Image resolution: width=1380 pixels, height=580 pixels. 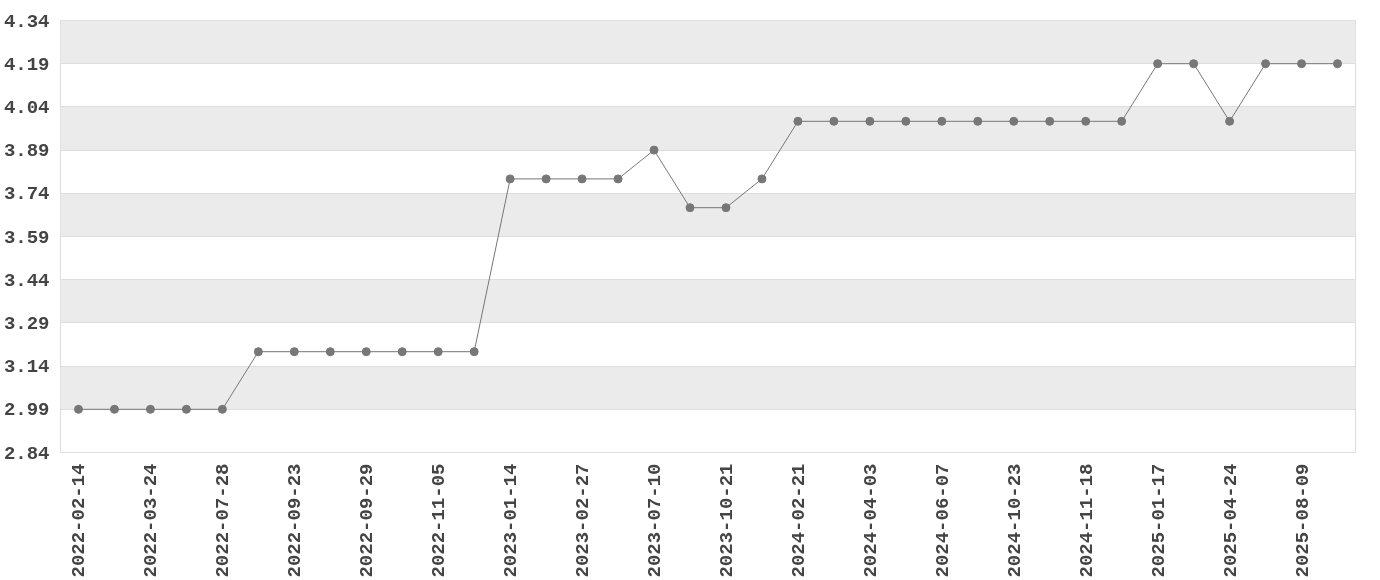 What do you see at coordinates (26, 410) in the screenshot?
I see `y-tick-label: 2.99` at bounding box center [26, 410].